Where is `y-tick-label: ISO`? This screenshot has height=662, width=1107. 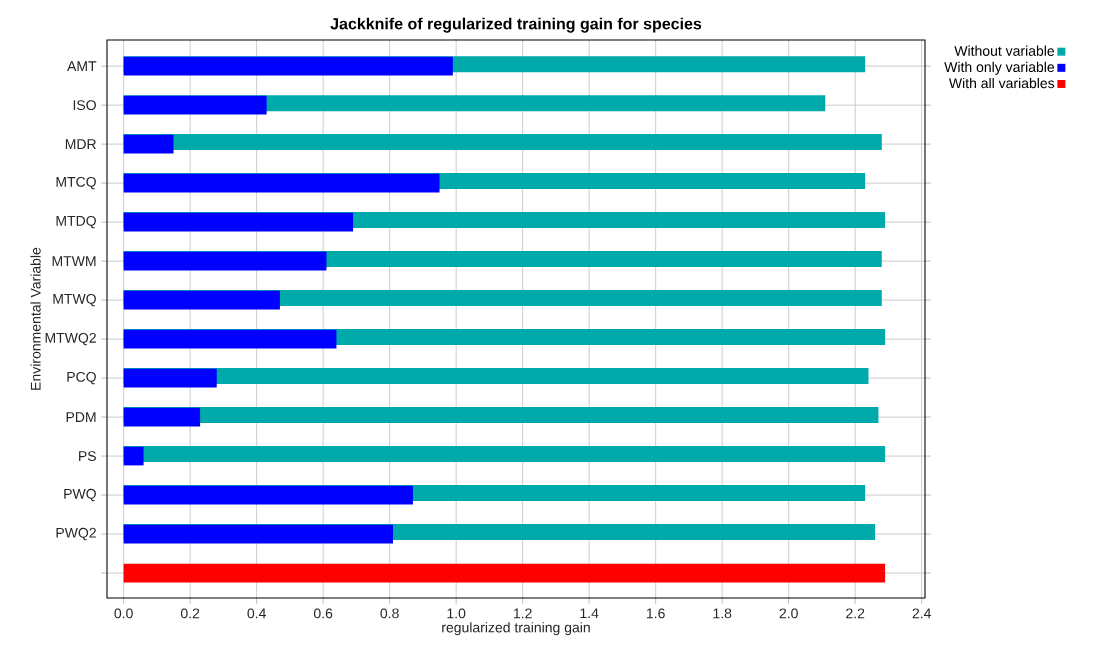 y-tick-label: ISO is located at coordinates (84, 105).